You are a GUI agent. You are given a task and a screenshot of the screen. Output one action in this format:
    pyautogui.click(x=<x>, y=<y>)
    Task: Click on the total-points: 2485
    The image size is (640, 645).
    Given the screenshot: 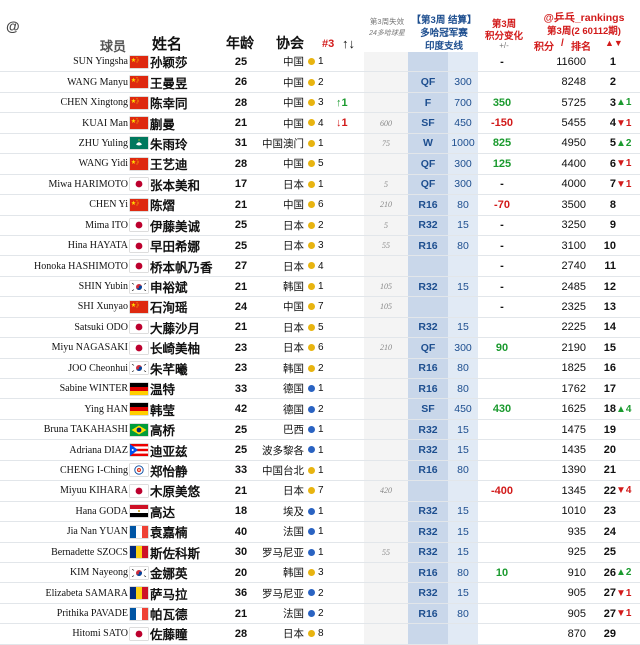 What is the action you would take?
    pyautogui.click(x=556, y=287)
    